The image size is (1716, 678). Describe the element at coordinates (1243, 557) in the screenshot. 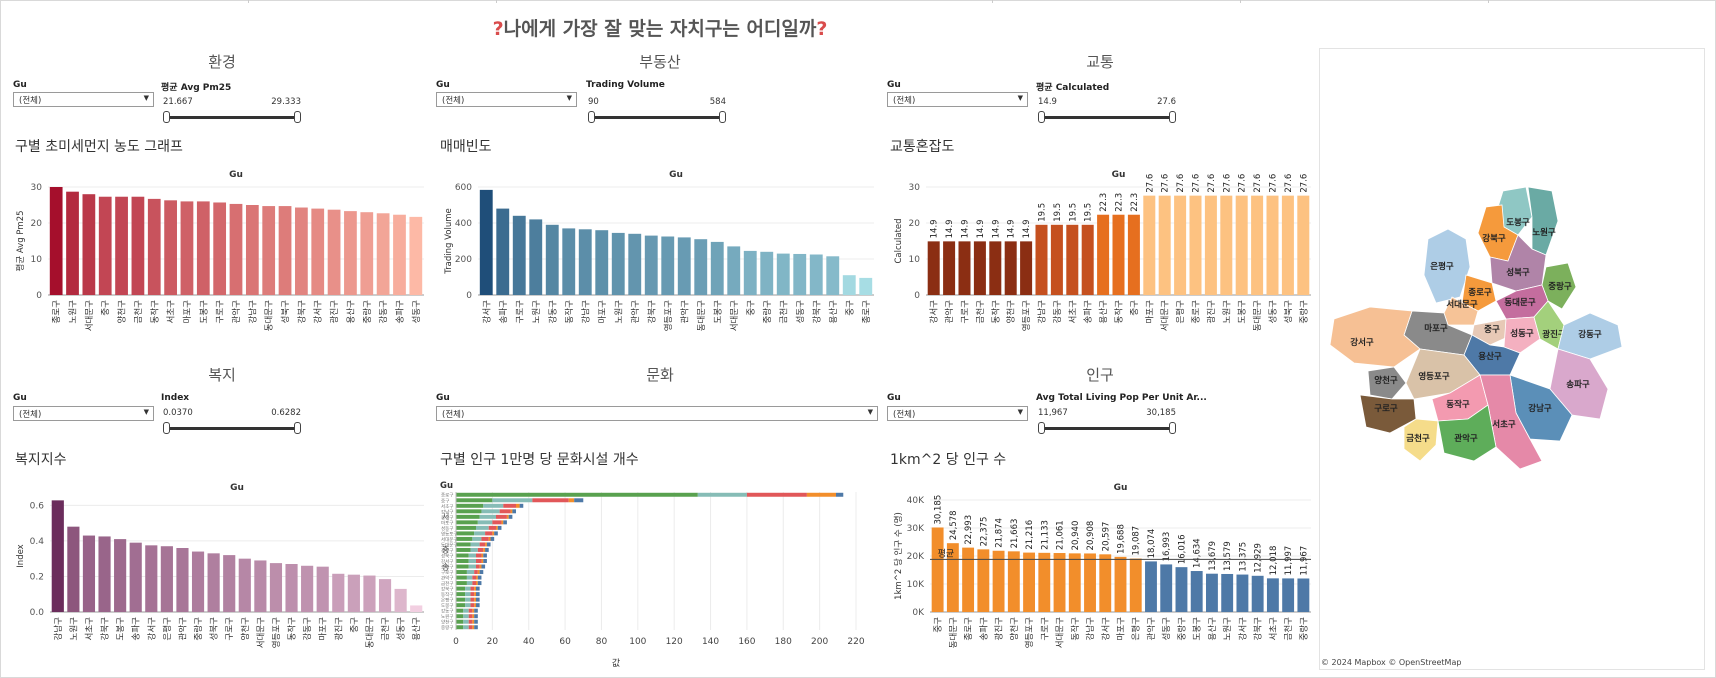

I see `data-label: 13,375` at that location.